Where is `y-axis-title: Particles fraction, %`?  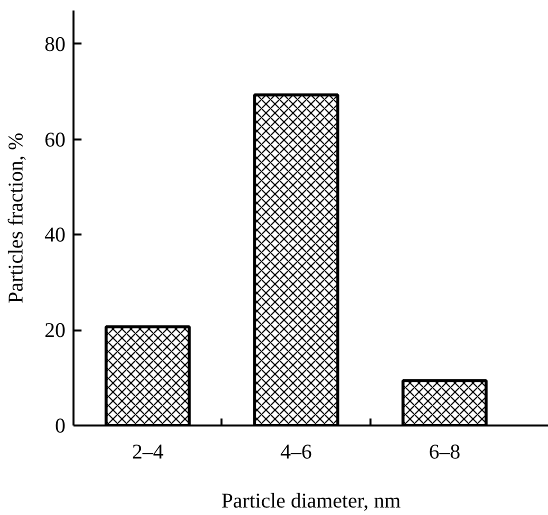
y-axis-title: Particles fraction, % is located at coordinates (16, 218).